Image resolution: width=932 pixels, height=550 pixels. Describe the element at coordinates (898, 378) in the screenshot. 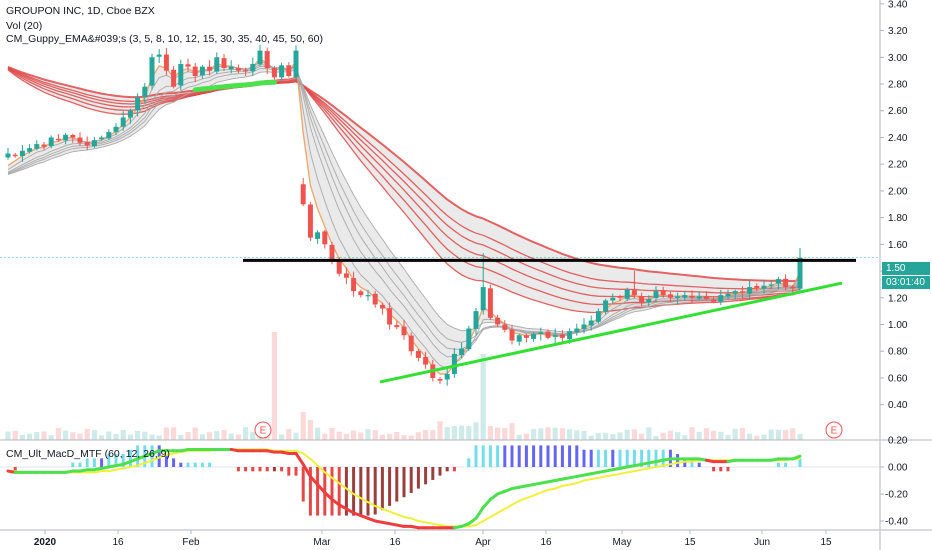

I see `price-tick-label: 0.60` at that location.